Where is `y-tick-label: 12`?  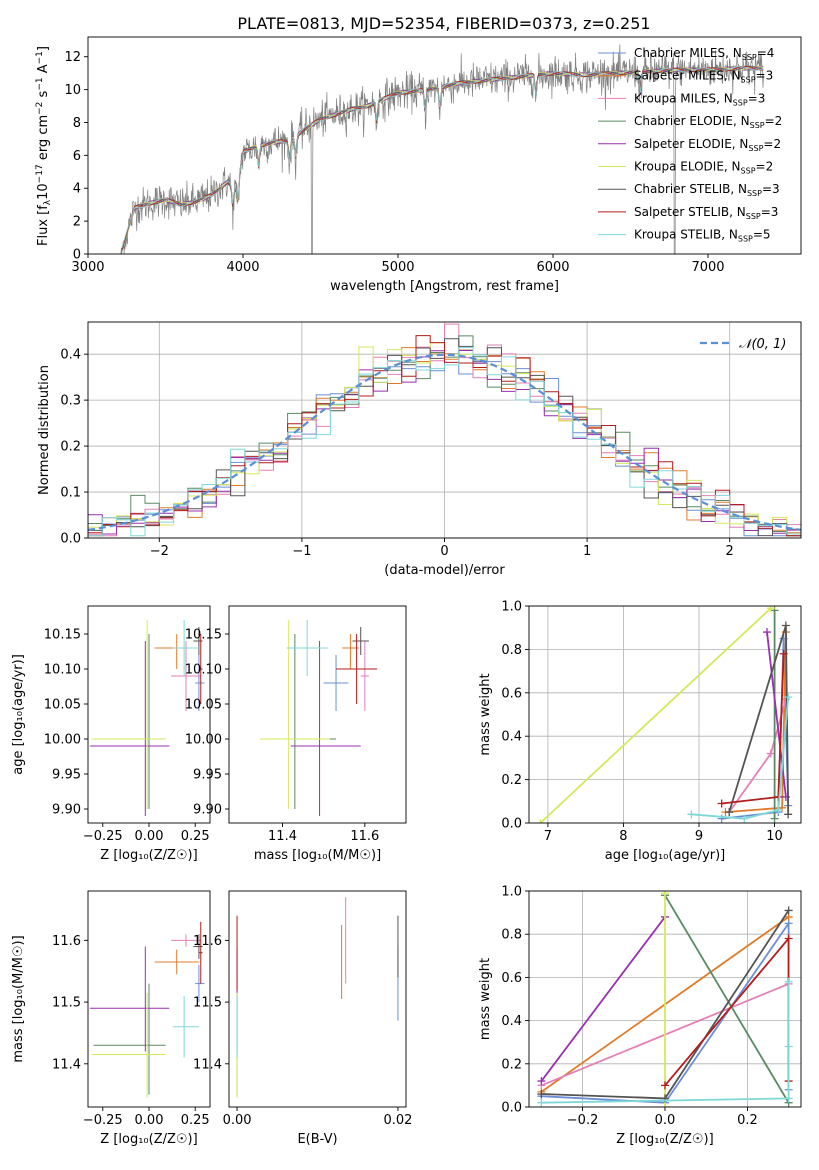
y-tick-label: 12 is located at coordinates (72, 57).